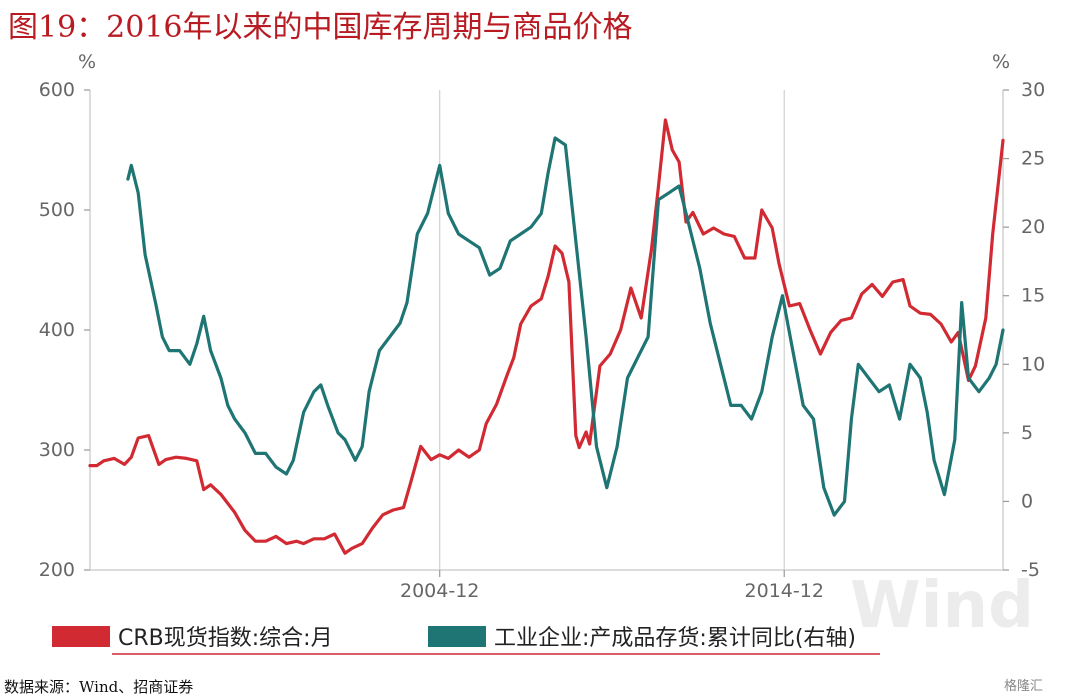  Describe the element at coordinates (57, 210) in the screenshot. I see `left-tick-label: 500` at that location.